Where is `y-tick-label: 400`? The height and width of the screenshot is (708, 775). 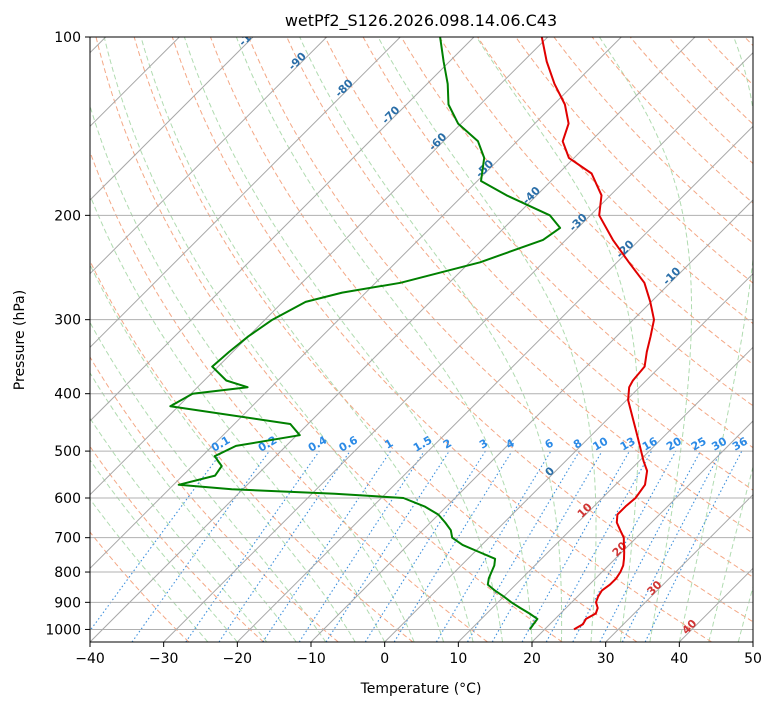
y-tick-label: 400 is located at coordinates (67, 395).